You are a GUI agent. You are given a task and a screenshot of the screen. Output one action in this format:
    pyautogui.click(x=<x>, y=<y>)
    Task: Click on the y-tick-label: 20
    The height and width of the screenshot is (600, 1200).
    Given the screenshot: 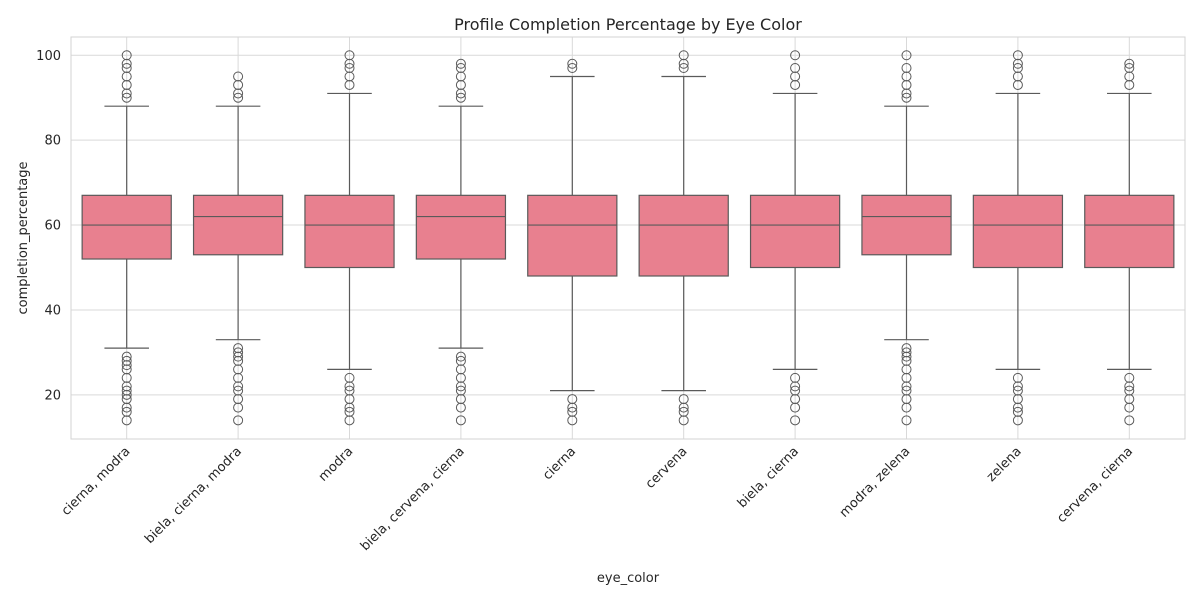 What is the action you would take?
    pyautogui.click(x=52, y=395)
    